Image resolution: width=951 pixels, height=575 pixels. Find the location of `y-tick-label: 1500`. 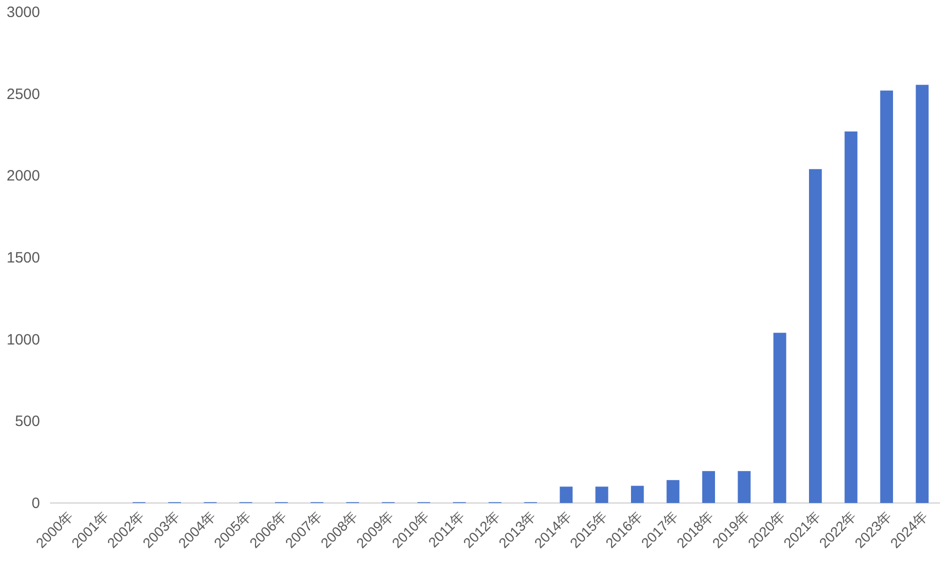

y-tick-label: 1500 is located at coordinates (23, 258).